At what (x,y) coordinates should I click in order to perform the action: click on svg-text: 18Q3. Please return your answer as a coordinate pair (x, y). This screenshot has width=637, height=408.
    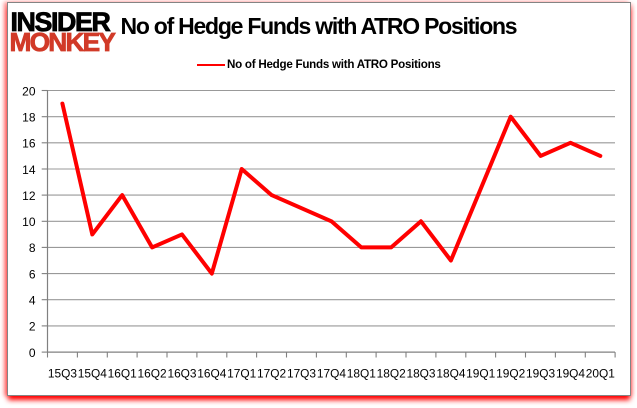
    Looking at the image, I should click on (420, 373).